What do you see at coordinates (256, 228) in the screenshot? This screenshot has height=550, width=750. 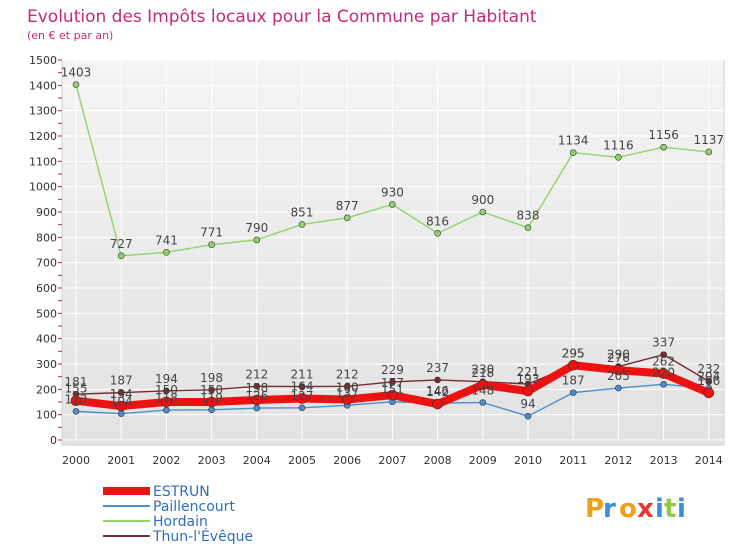 I see `data-label: 790` at bounding box center [256, 228].